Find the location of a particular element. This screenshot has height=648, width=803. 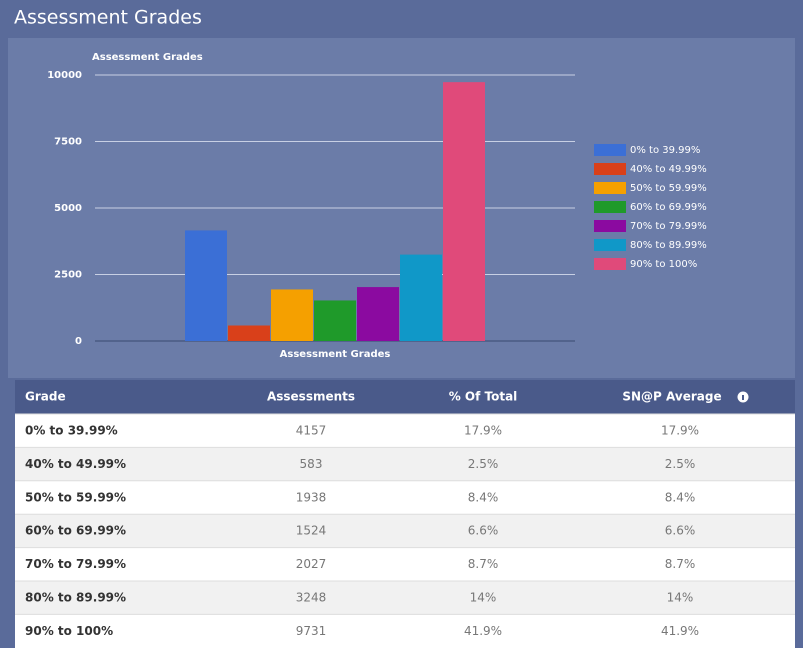

y-tick-label: 10000 is located at coordinates (64, 75).